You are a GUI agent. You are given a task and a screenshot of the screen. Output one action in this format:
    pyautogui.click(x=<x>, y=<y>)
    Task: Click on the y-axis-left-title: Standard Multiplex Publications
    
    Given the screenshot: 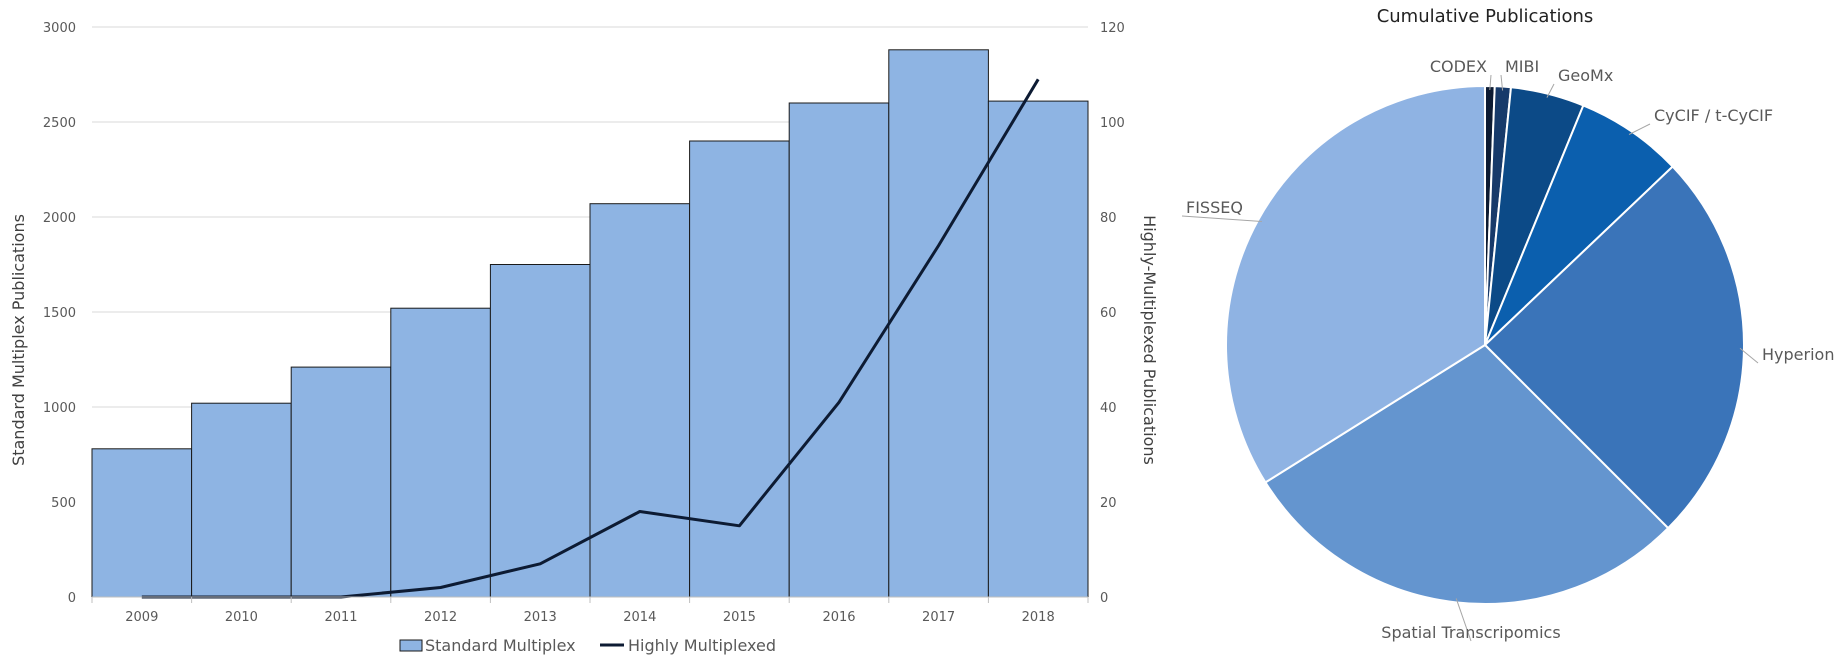 What is the action you would take?
    pyautogui.click(x=18, y=340)
    